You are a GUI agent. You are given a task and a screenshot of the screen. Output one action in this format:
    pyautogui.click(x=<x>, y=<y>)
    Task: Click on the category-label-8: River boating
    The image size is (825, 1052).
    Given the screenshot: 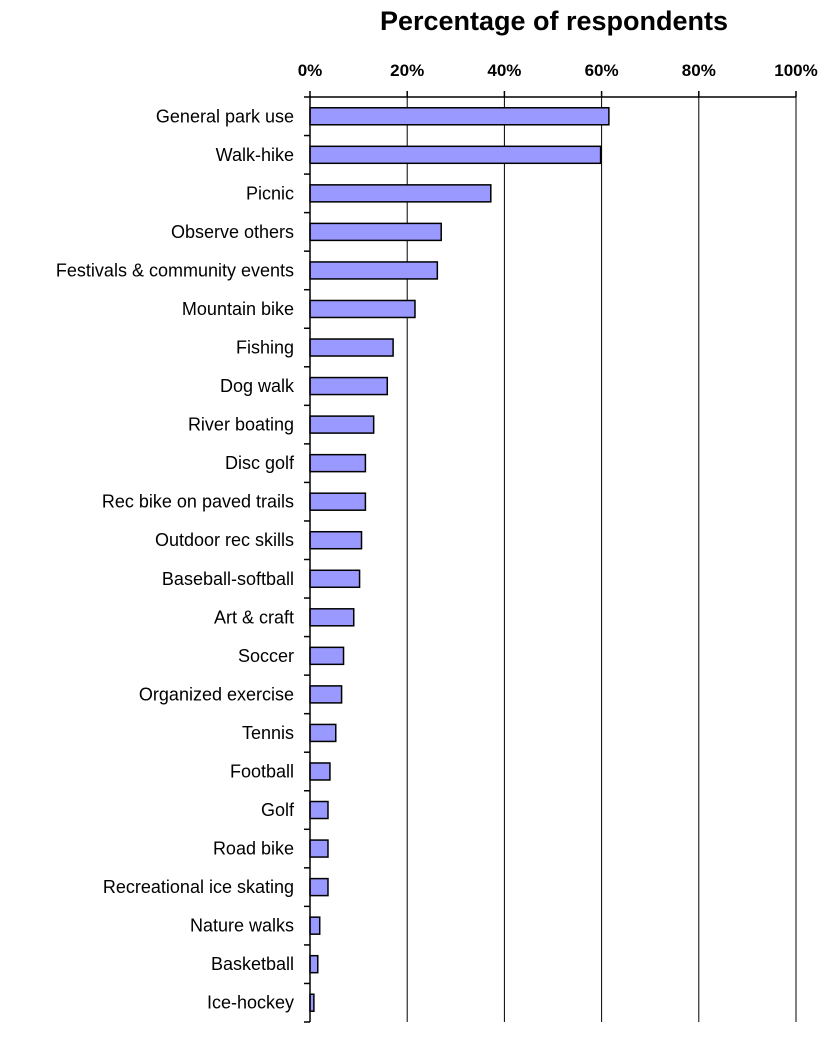 What is the action you would take?
    pyautogui.click(x=241, y=425)
    